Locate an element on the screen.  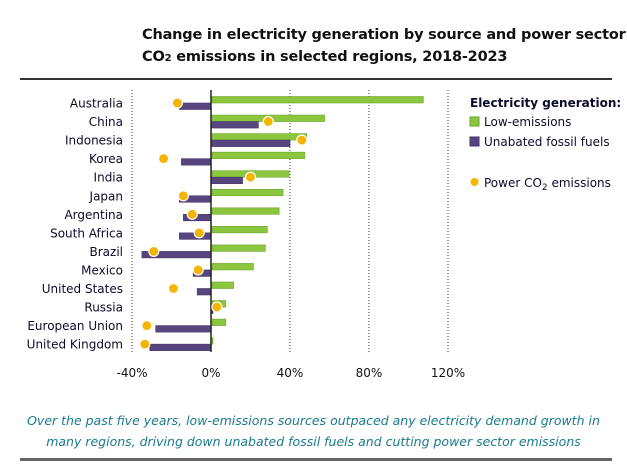
x-tick-label-40-: 40% is located at coordinates (290, 373).